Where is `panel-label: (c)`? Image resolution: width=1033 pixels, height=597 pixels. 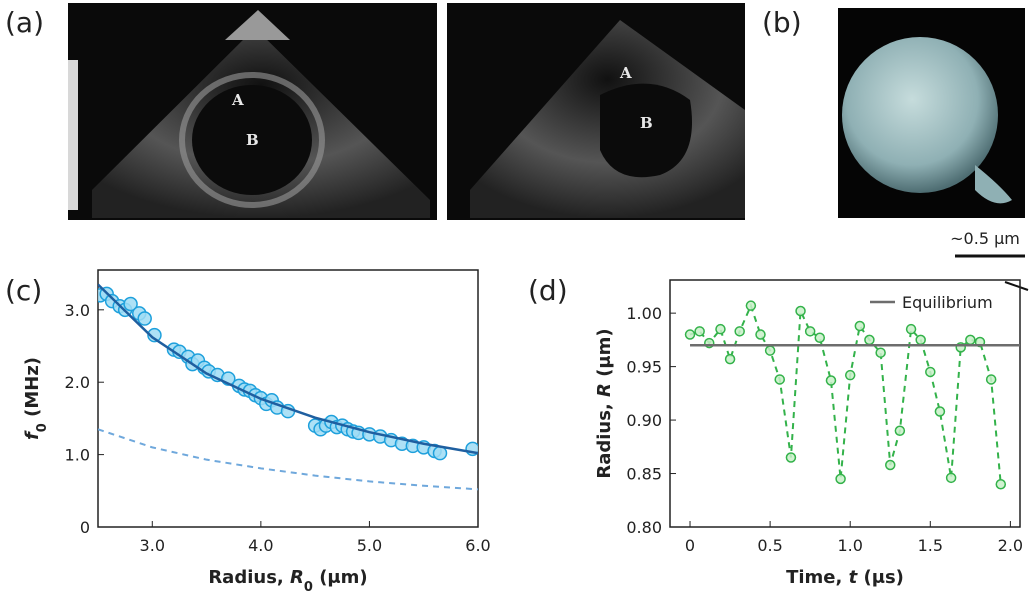 panel-label: (c) is located at coordinates (23, 290).